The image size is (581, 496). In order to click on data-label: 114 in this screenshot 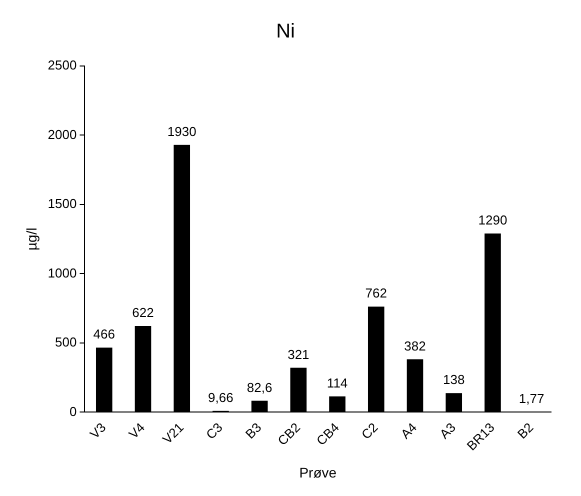, I will do `click(337, 382)`.